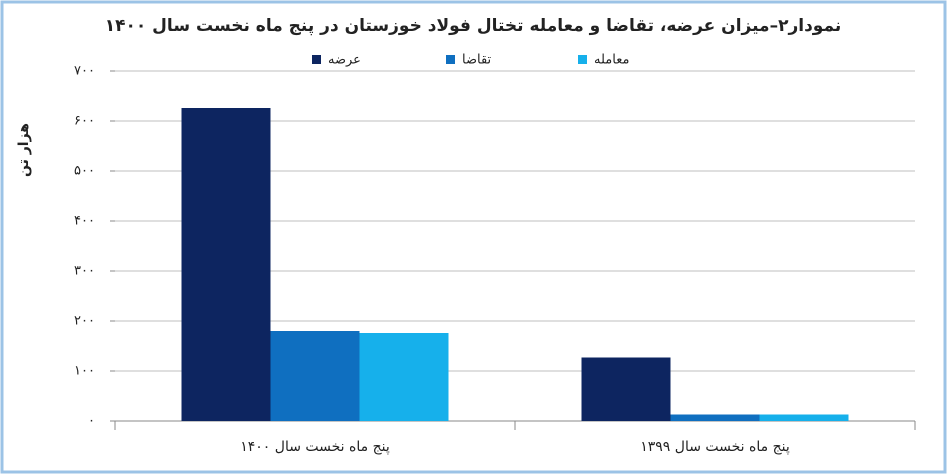 This screenshot has height=474, width=947. I want to click on legend-label: تقاضا, so click(477, 60).